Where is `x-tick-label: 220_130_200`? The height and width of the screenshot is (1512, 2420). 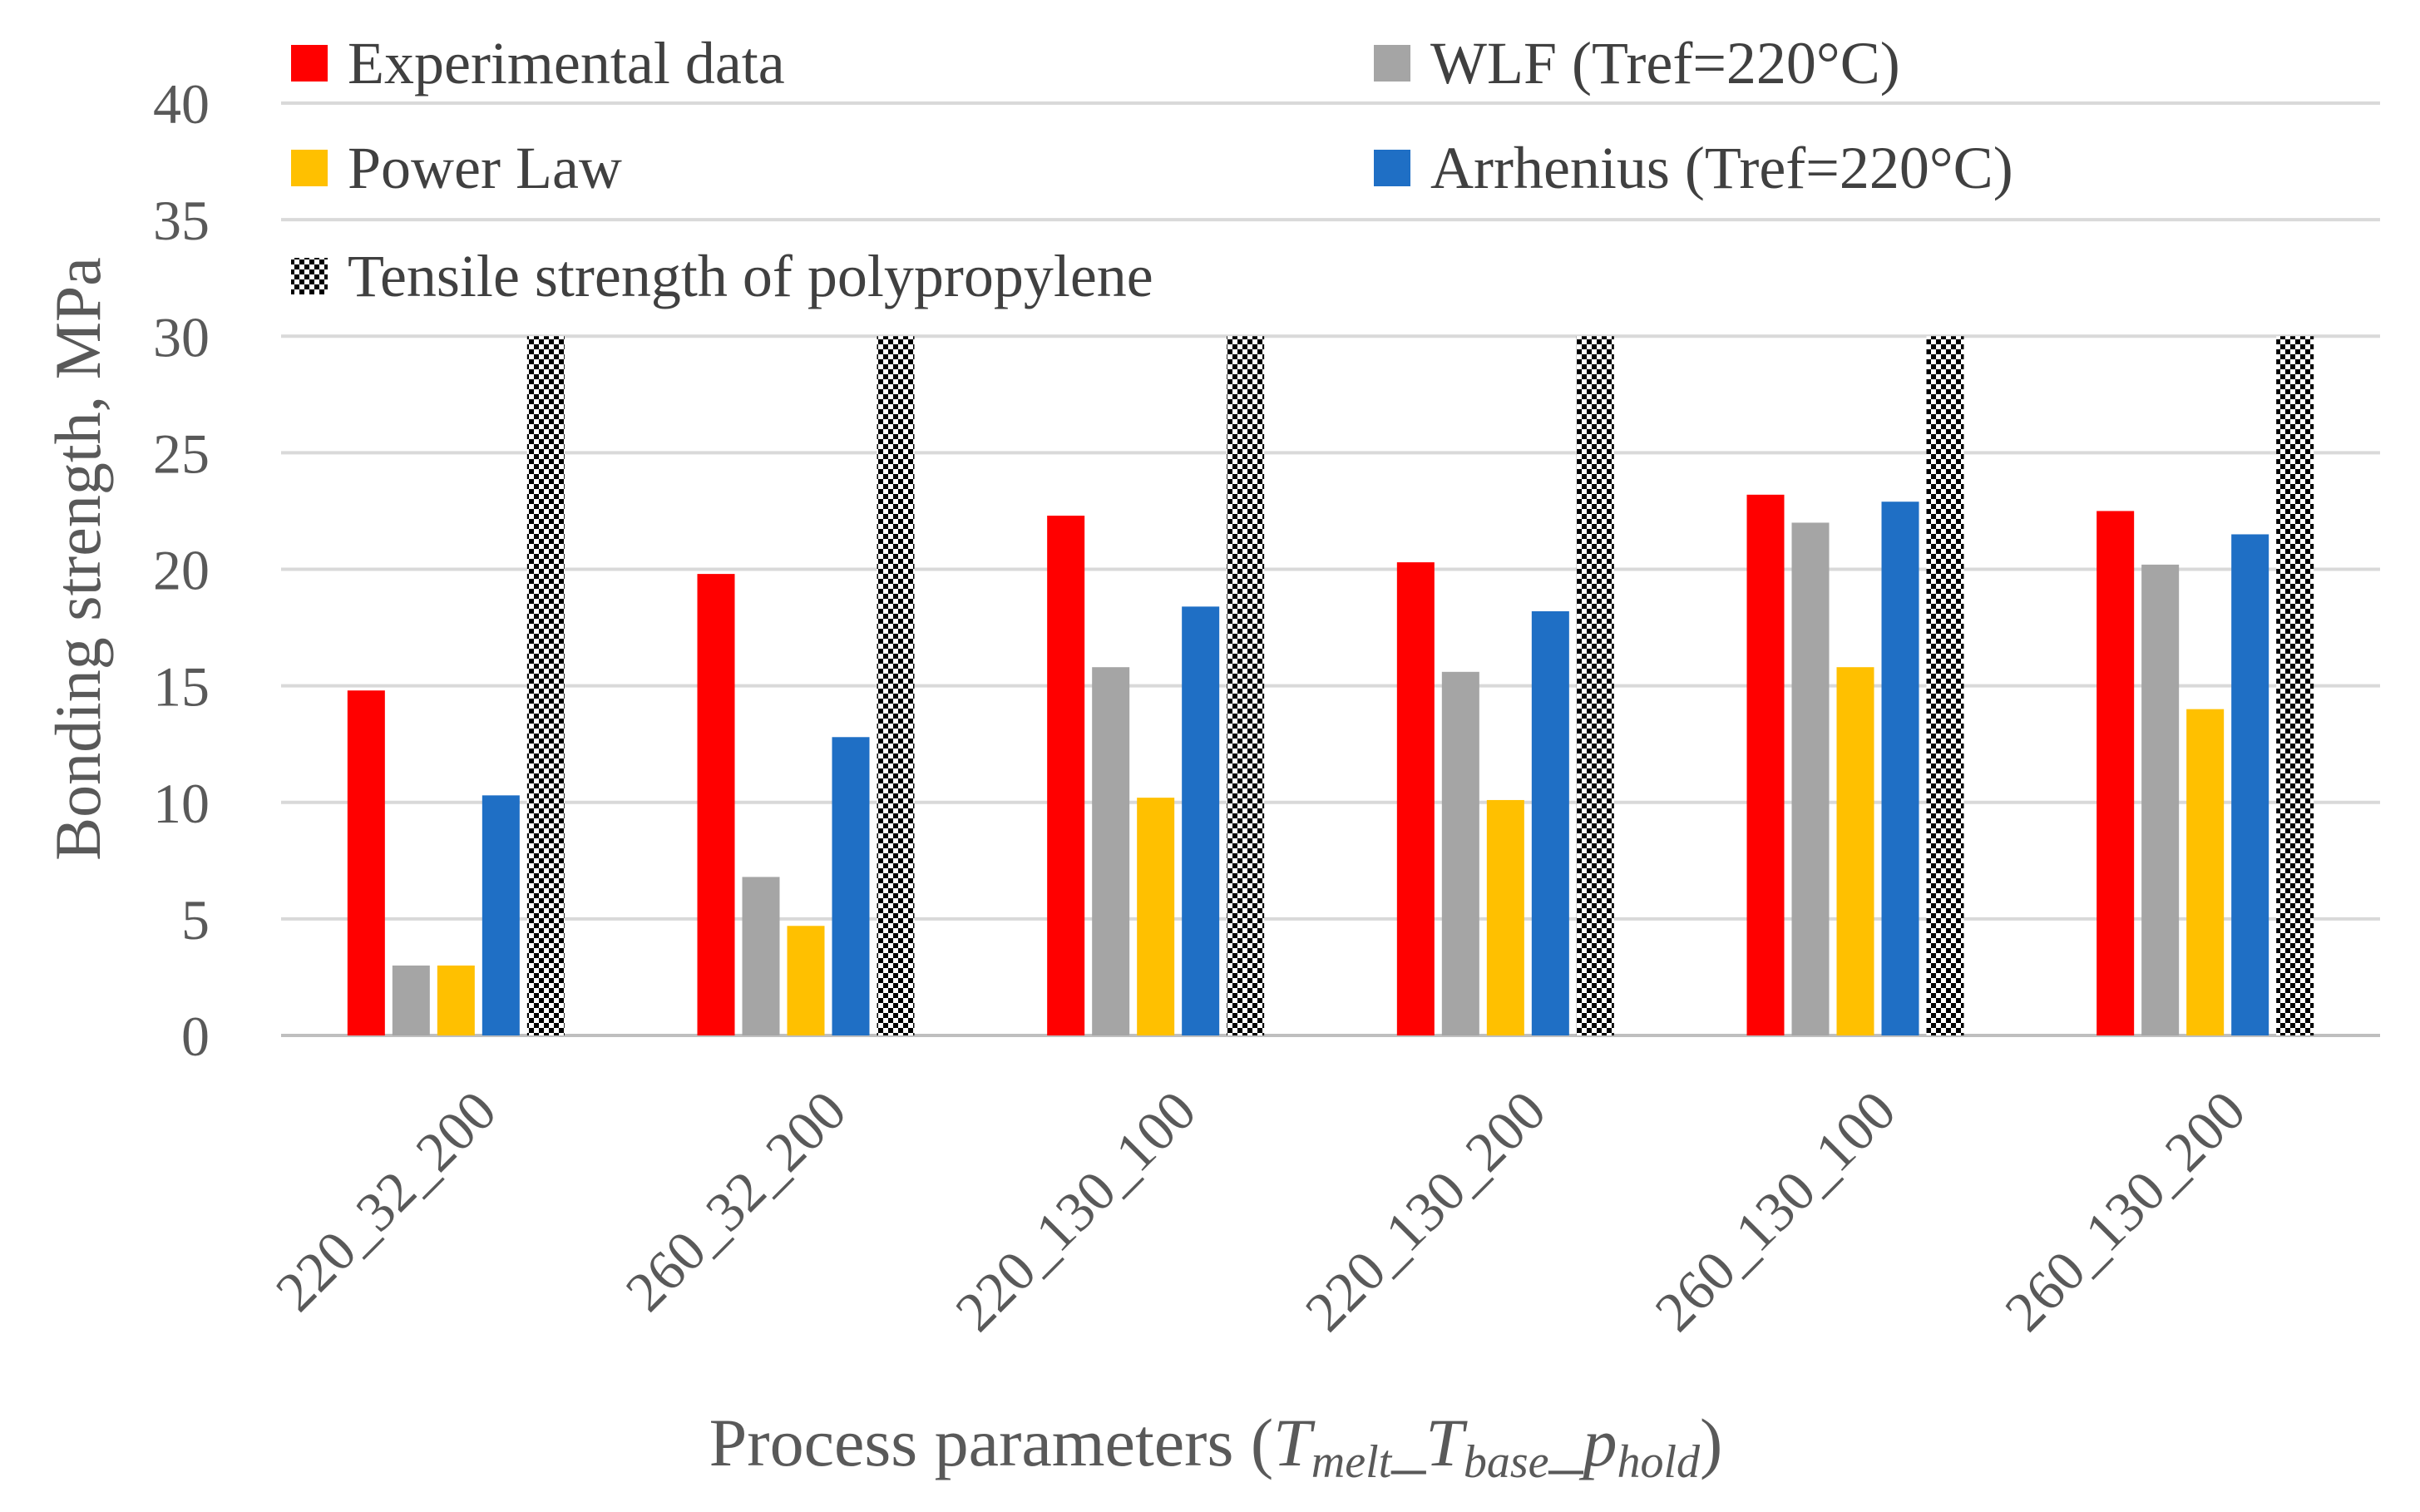 x-tick-label: 220_130_200 is located at coordinates (1426, 1211).